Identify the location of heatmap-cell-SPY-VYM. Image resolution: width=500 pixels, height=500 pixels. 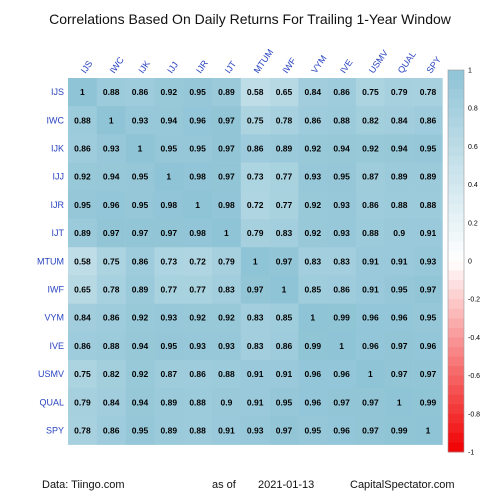
(313, 430).